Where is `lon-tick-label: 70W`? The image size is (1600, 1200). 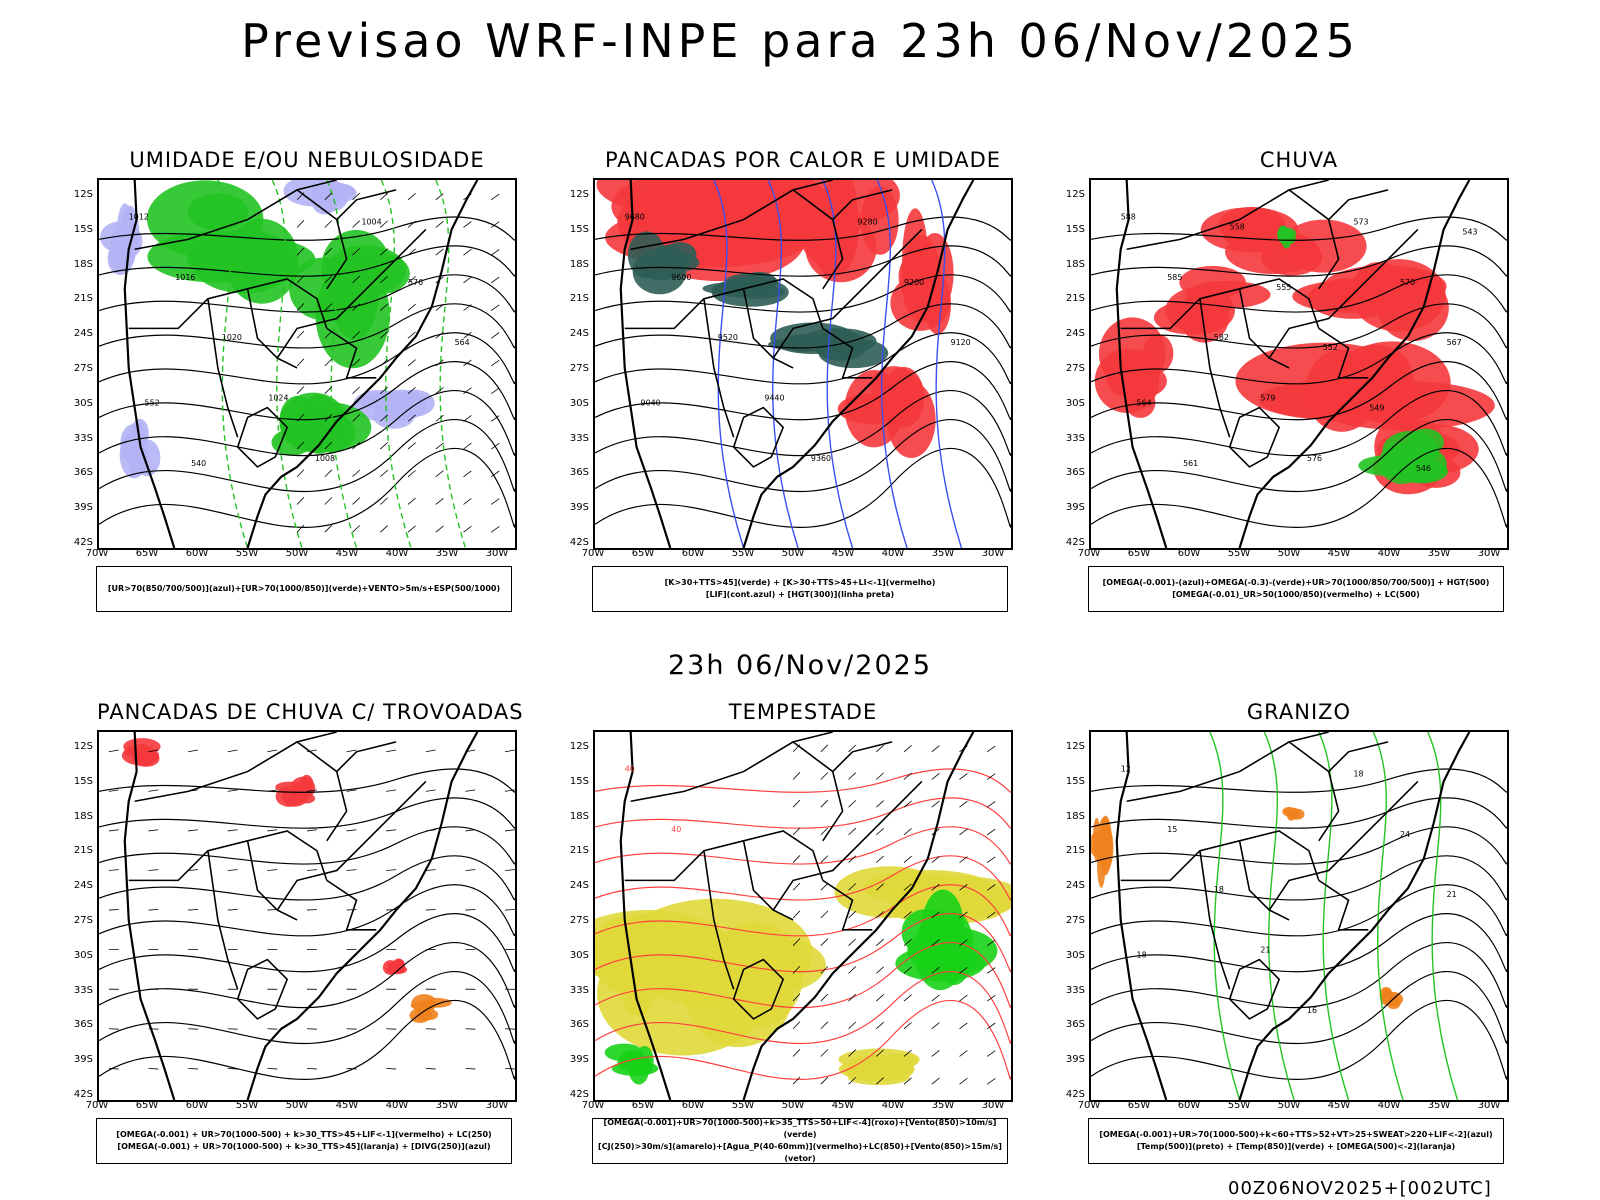 lon-tick-label: 70W is located at coordinates (97, 1105).